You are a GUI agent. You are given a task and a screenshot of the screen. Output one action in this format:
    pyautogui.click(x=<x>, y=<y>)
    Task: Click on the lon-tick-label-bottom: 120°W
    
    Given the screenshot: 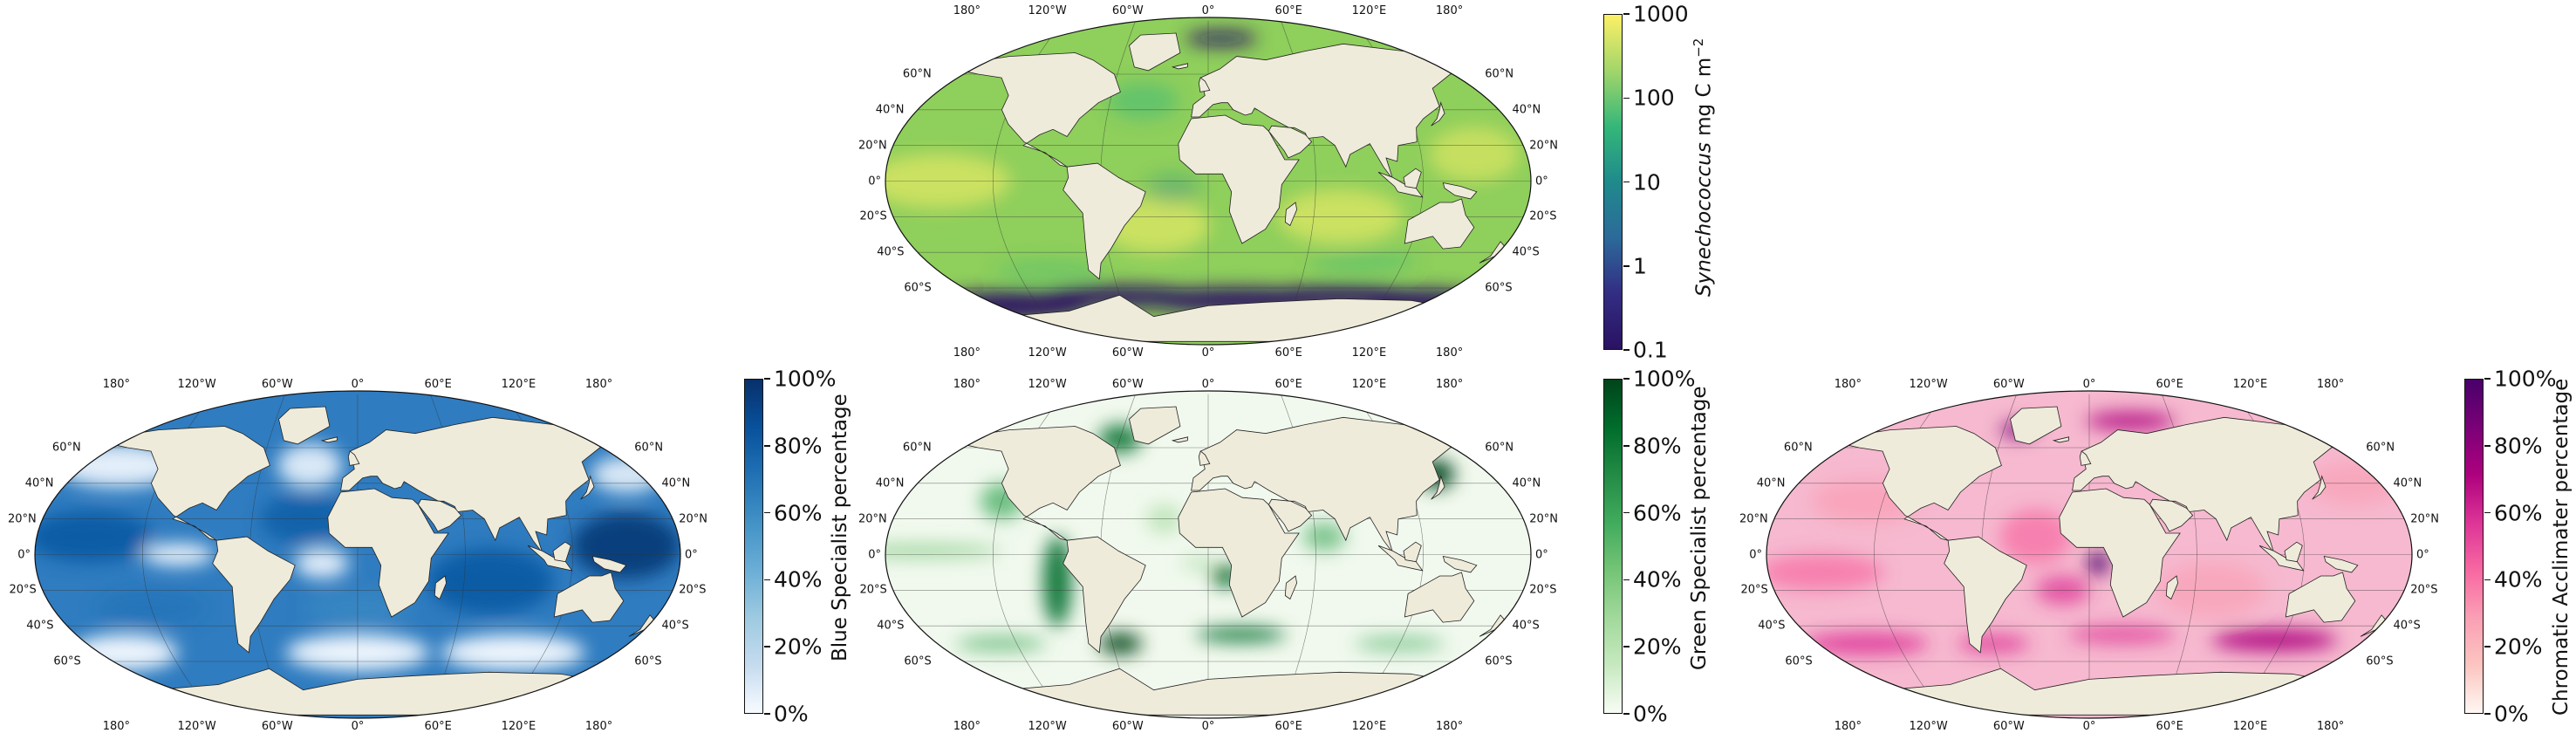 What is the action you would take?
    pyautogui.click(x=1928, y=726)
    